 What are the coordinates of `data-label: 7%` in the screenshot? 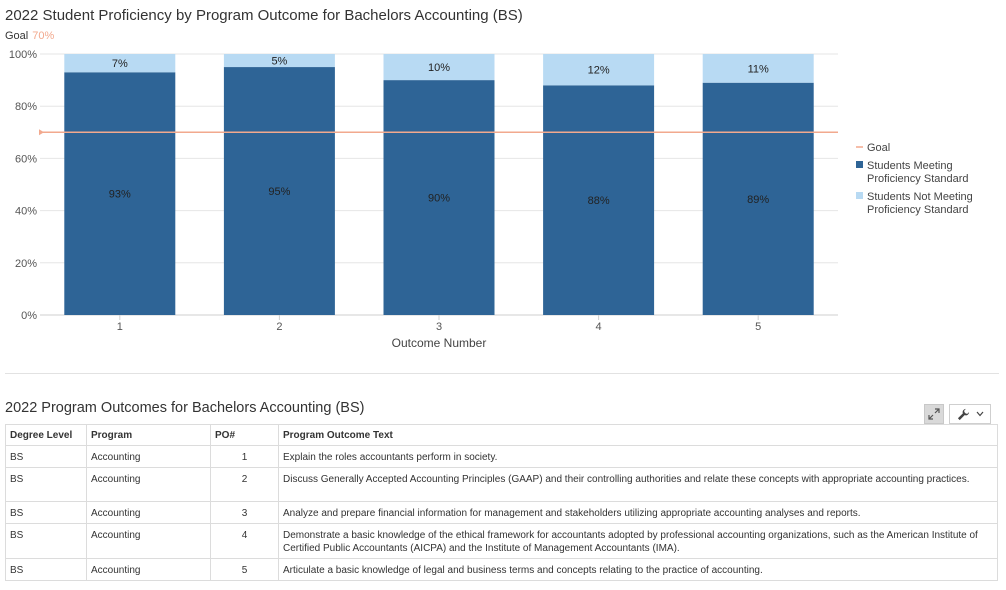 It's located at (120, 64).